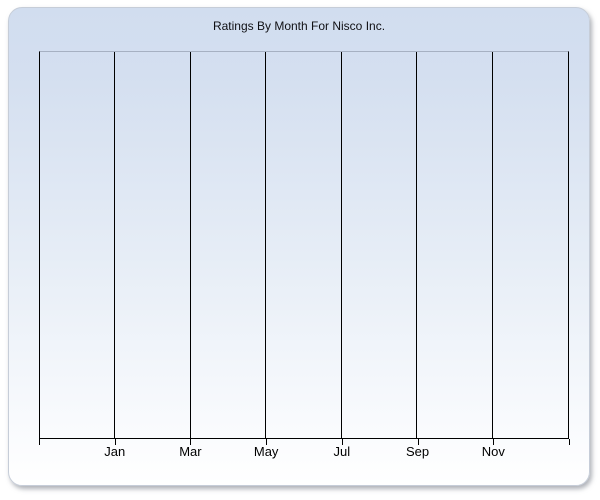  I want to click on x-tick-label: Jul, so click(342, 451).